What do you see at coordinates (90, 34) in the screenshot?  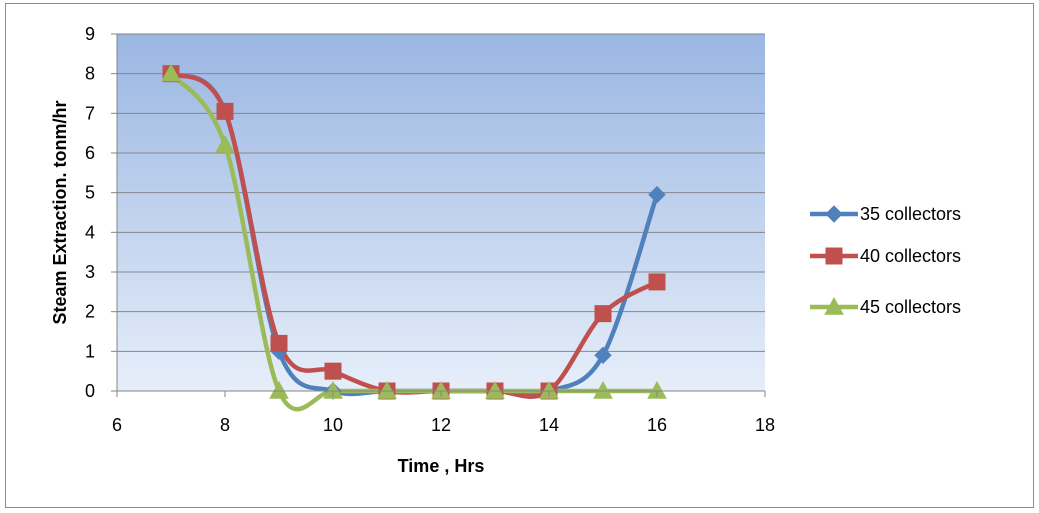 I see `y-tick-label-9: 9` at bounding box center [90, 34].